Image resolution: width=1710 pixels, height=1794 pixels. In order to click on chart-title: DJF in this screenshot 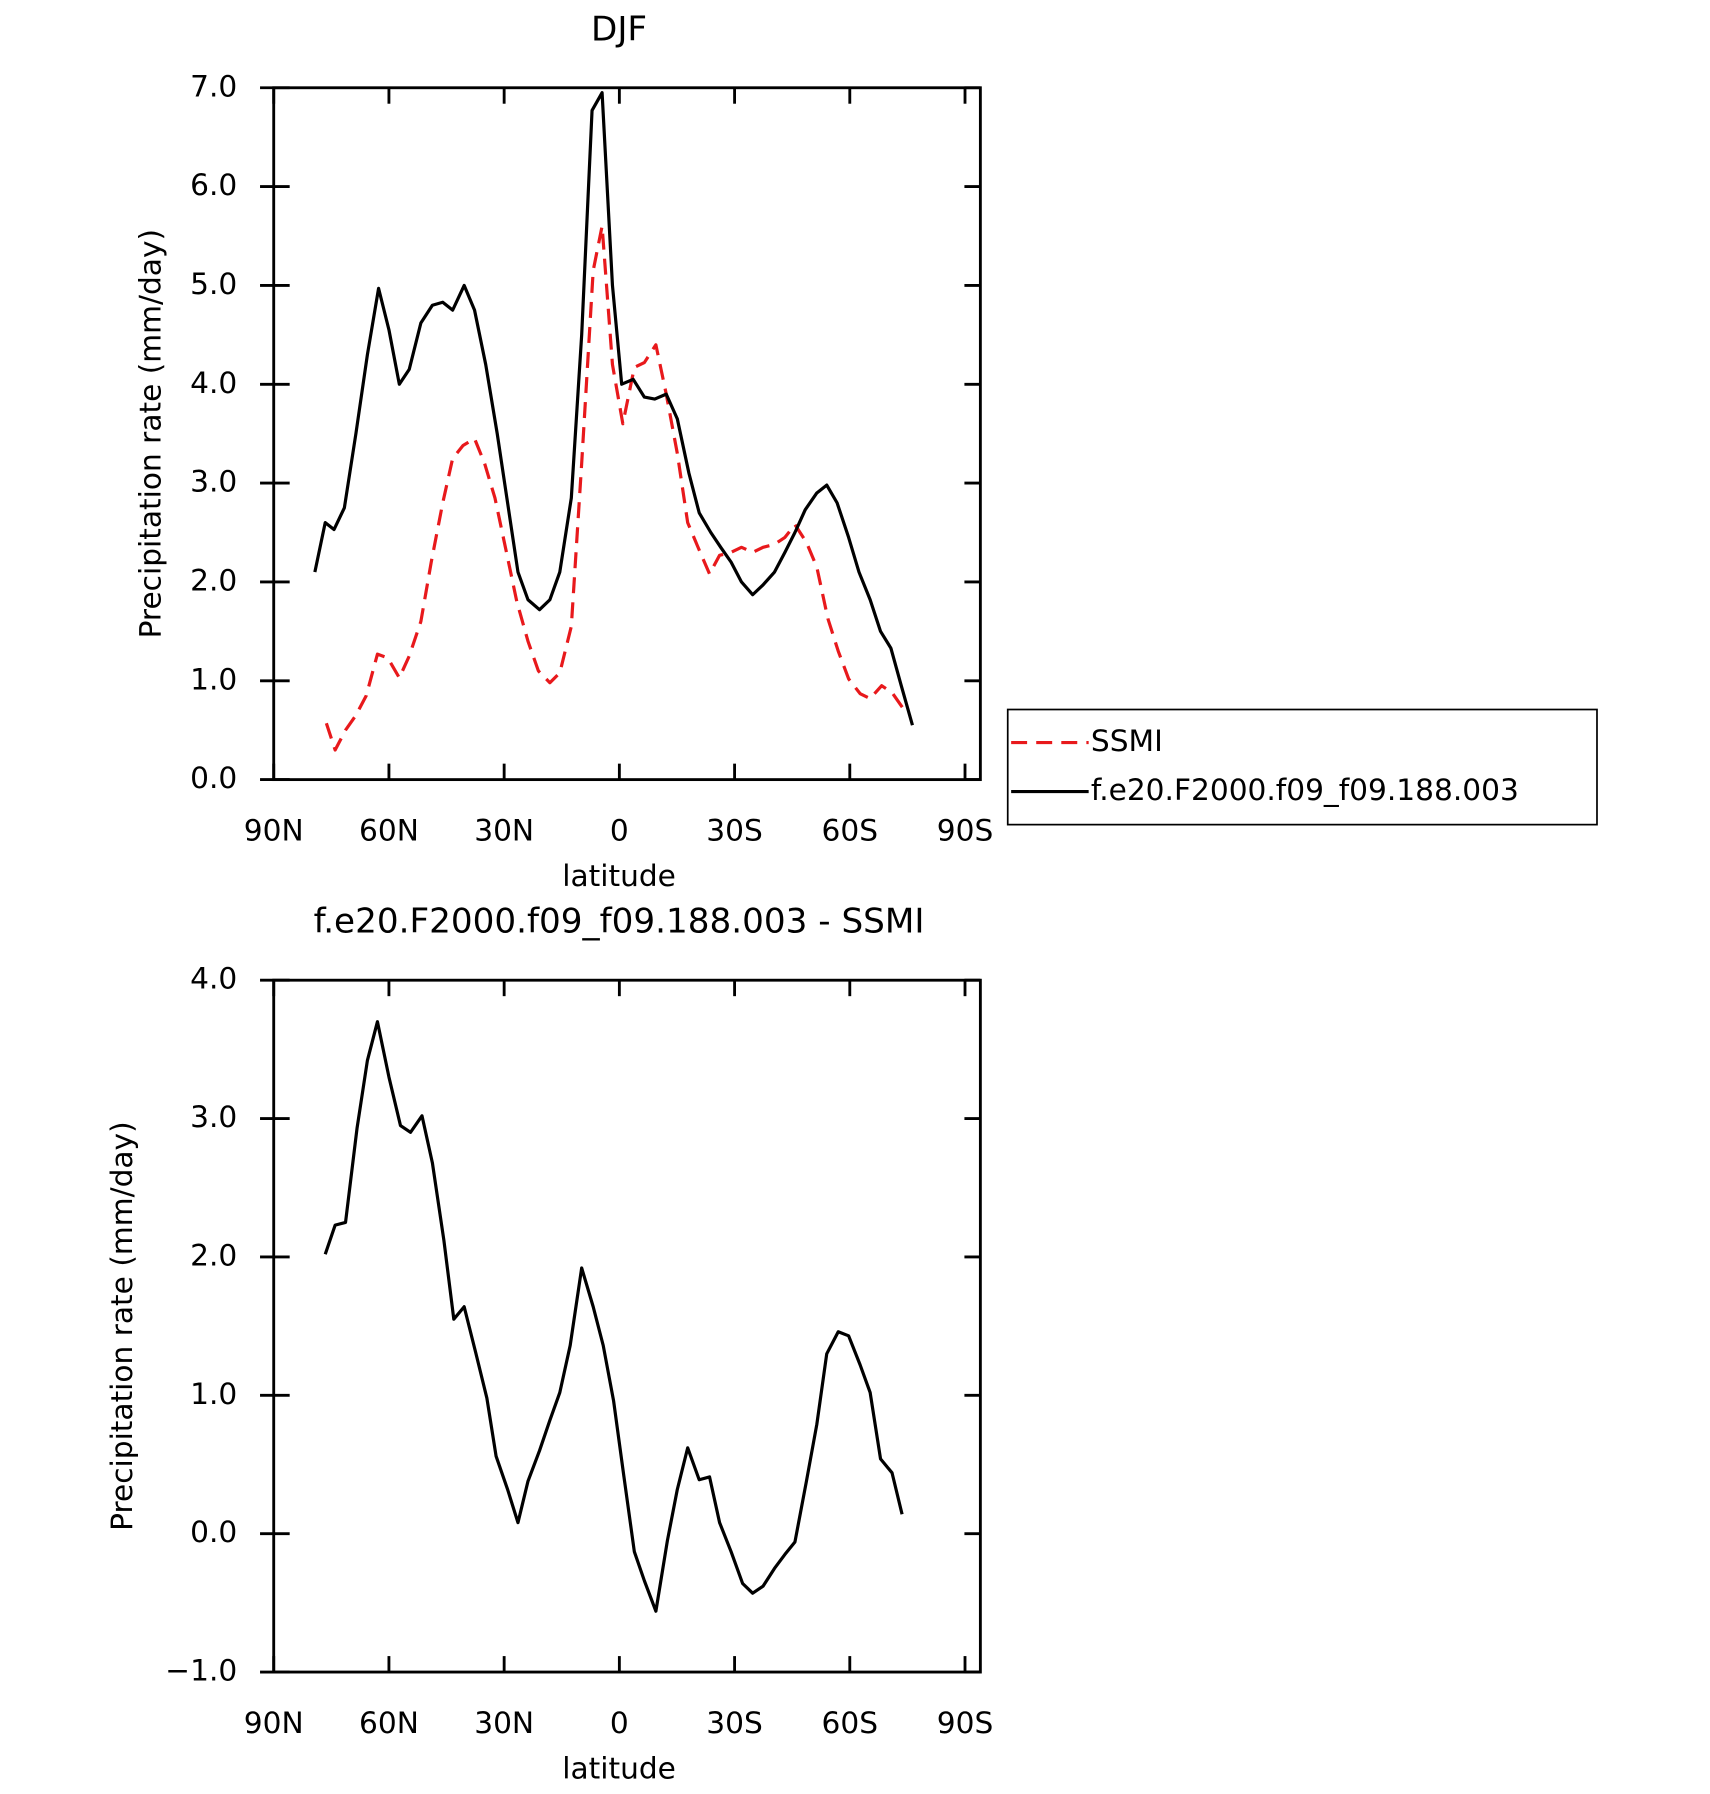, I will do `click(619, 29)`.